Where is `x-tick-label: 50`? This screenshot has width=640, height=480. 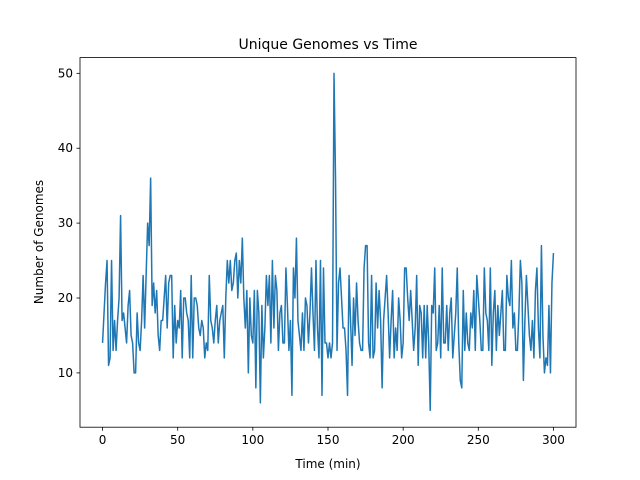 x-tick-label: 50 is located at coordinates (177, 440).